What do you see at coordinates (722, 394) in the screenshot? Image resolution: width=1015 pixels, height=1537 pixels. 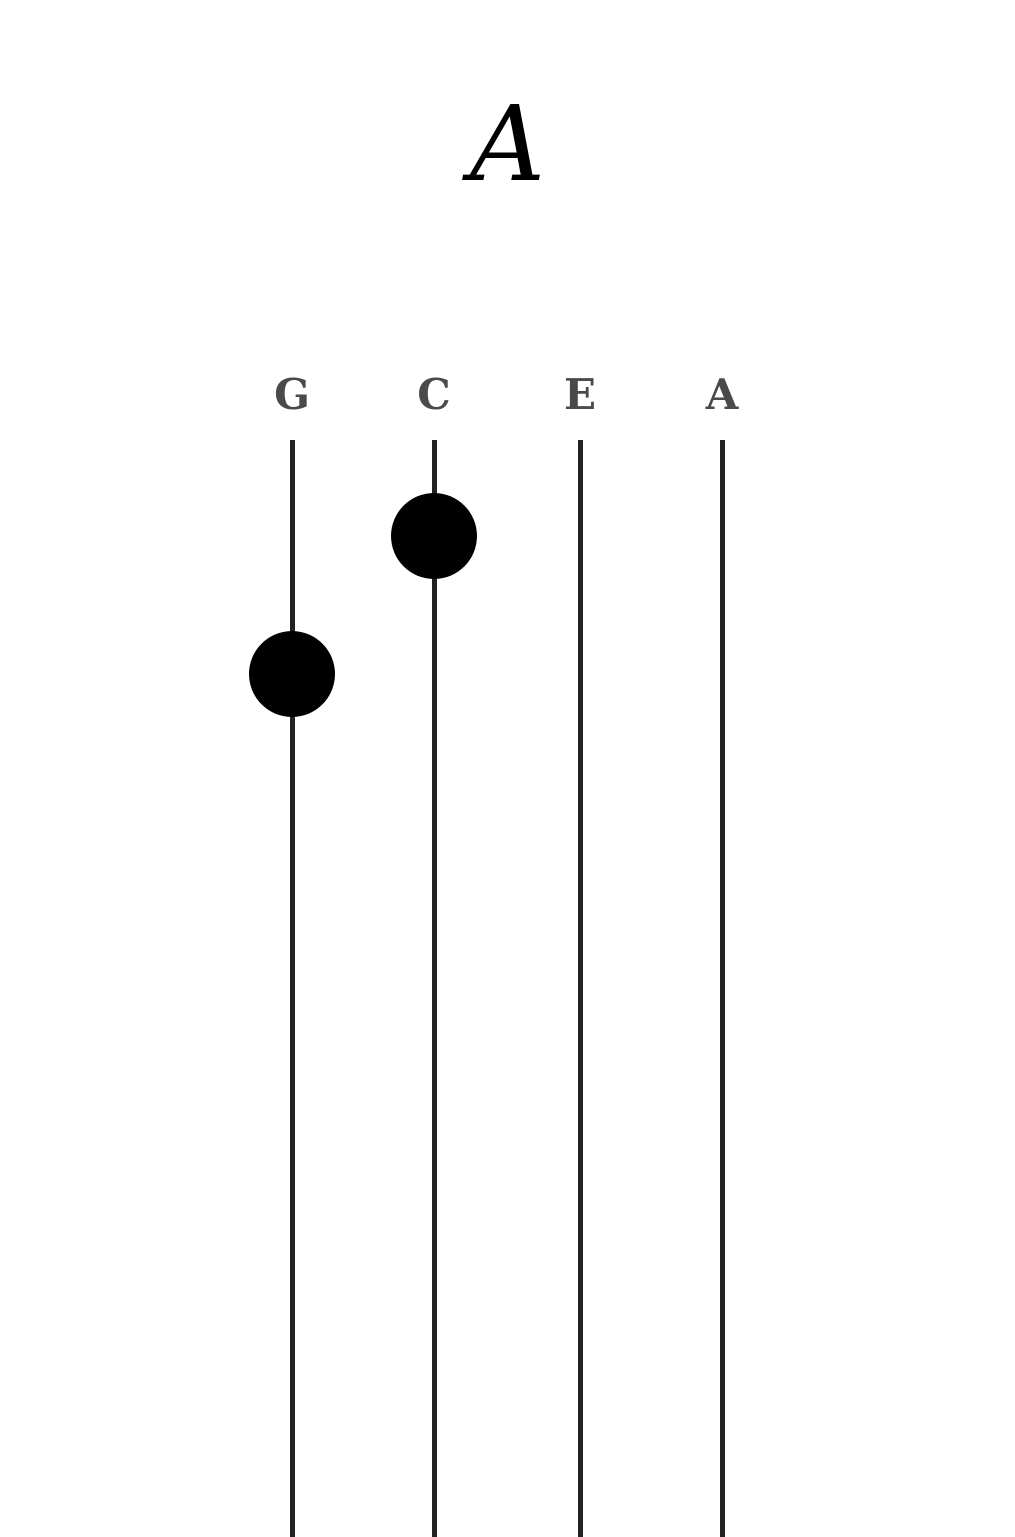 I see `string-label-a: A` at bounding box center [722, 394].